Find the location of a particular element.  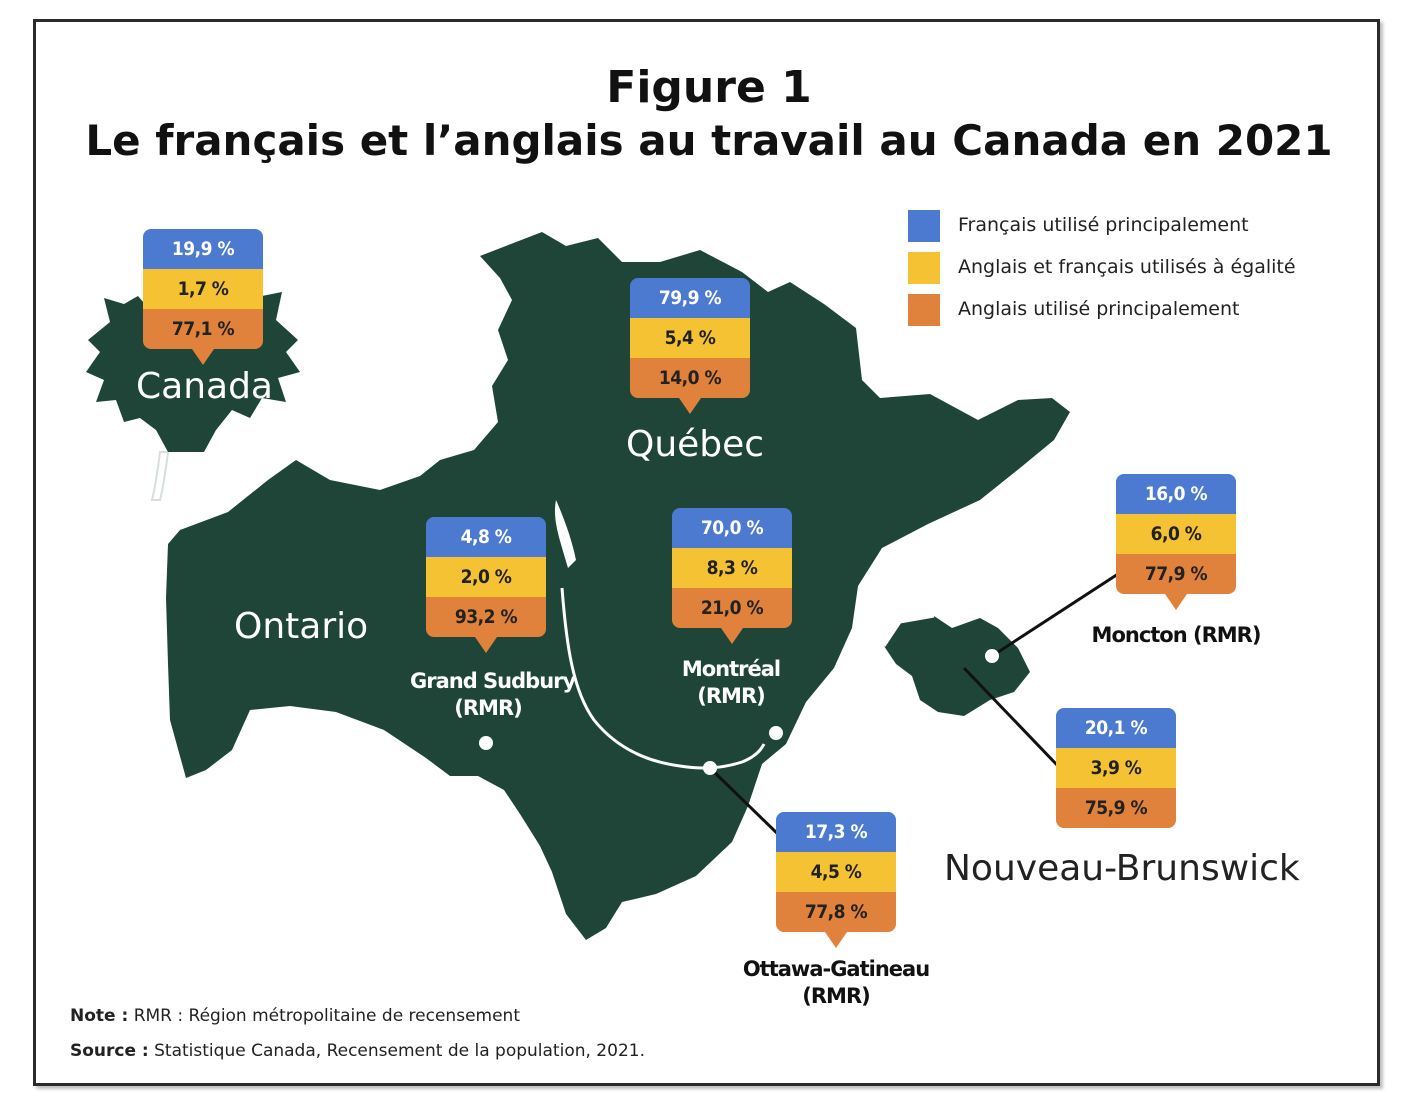

leader-line-moncton is located at coordinates (1055, 615).